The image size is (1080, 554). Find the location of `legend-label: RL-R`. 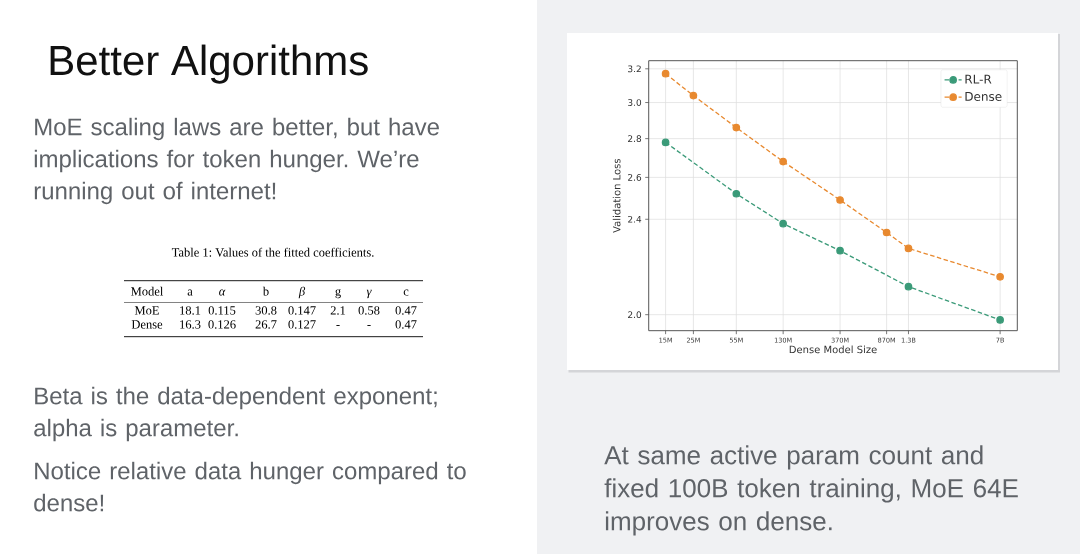

legend-label: RL-R is located at coordinates (978, 79).